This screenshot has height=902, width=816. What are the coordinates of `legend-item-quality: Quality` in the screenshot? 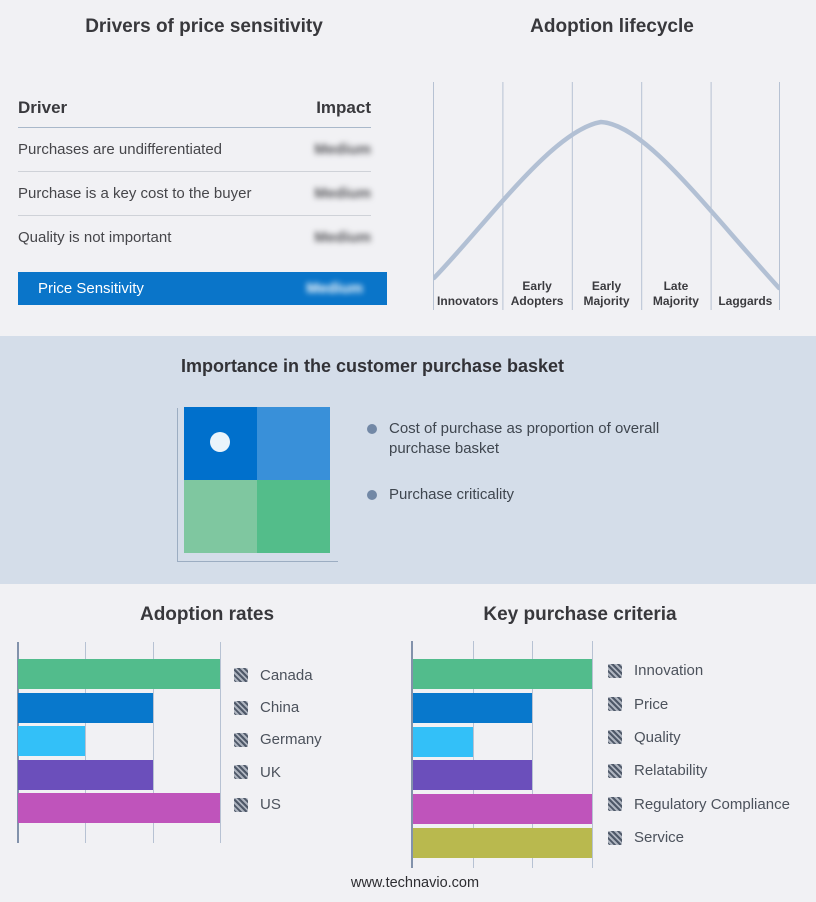 It's located at (699, 737).